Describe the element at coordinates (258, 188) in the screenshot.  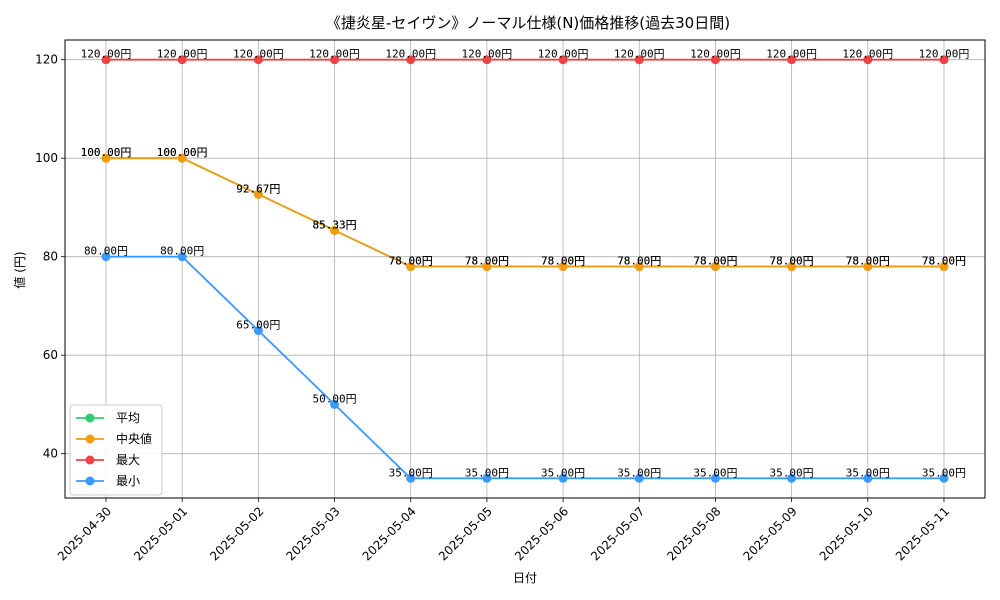
I see `data-label: 92.67円` at that location.